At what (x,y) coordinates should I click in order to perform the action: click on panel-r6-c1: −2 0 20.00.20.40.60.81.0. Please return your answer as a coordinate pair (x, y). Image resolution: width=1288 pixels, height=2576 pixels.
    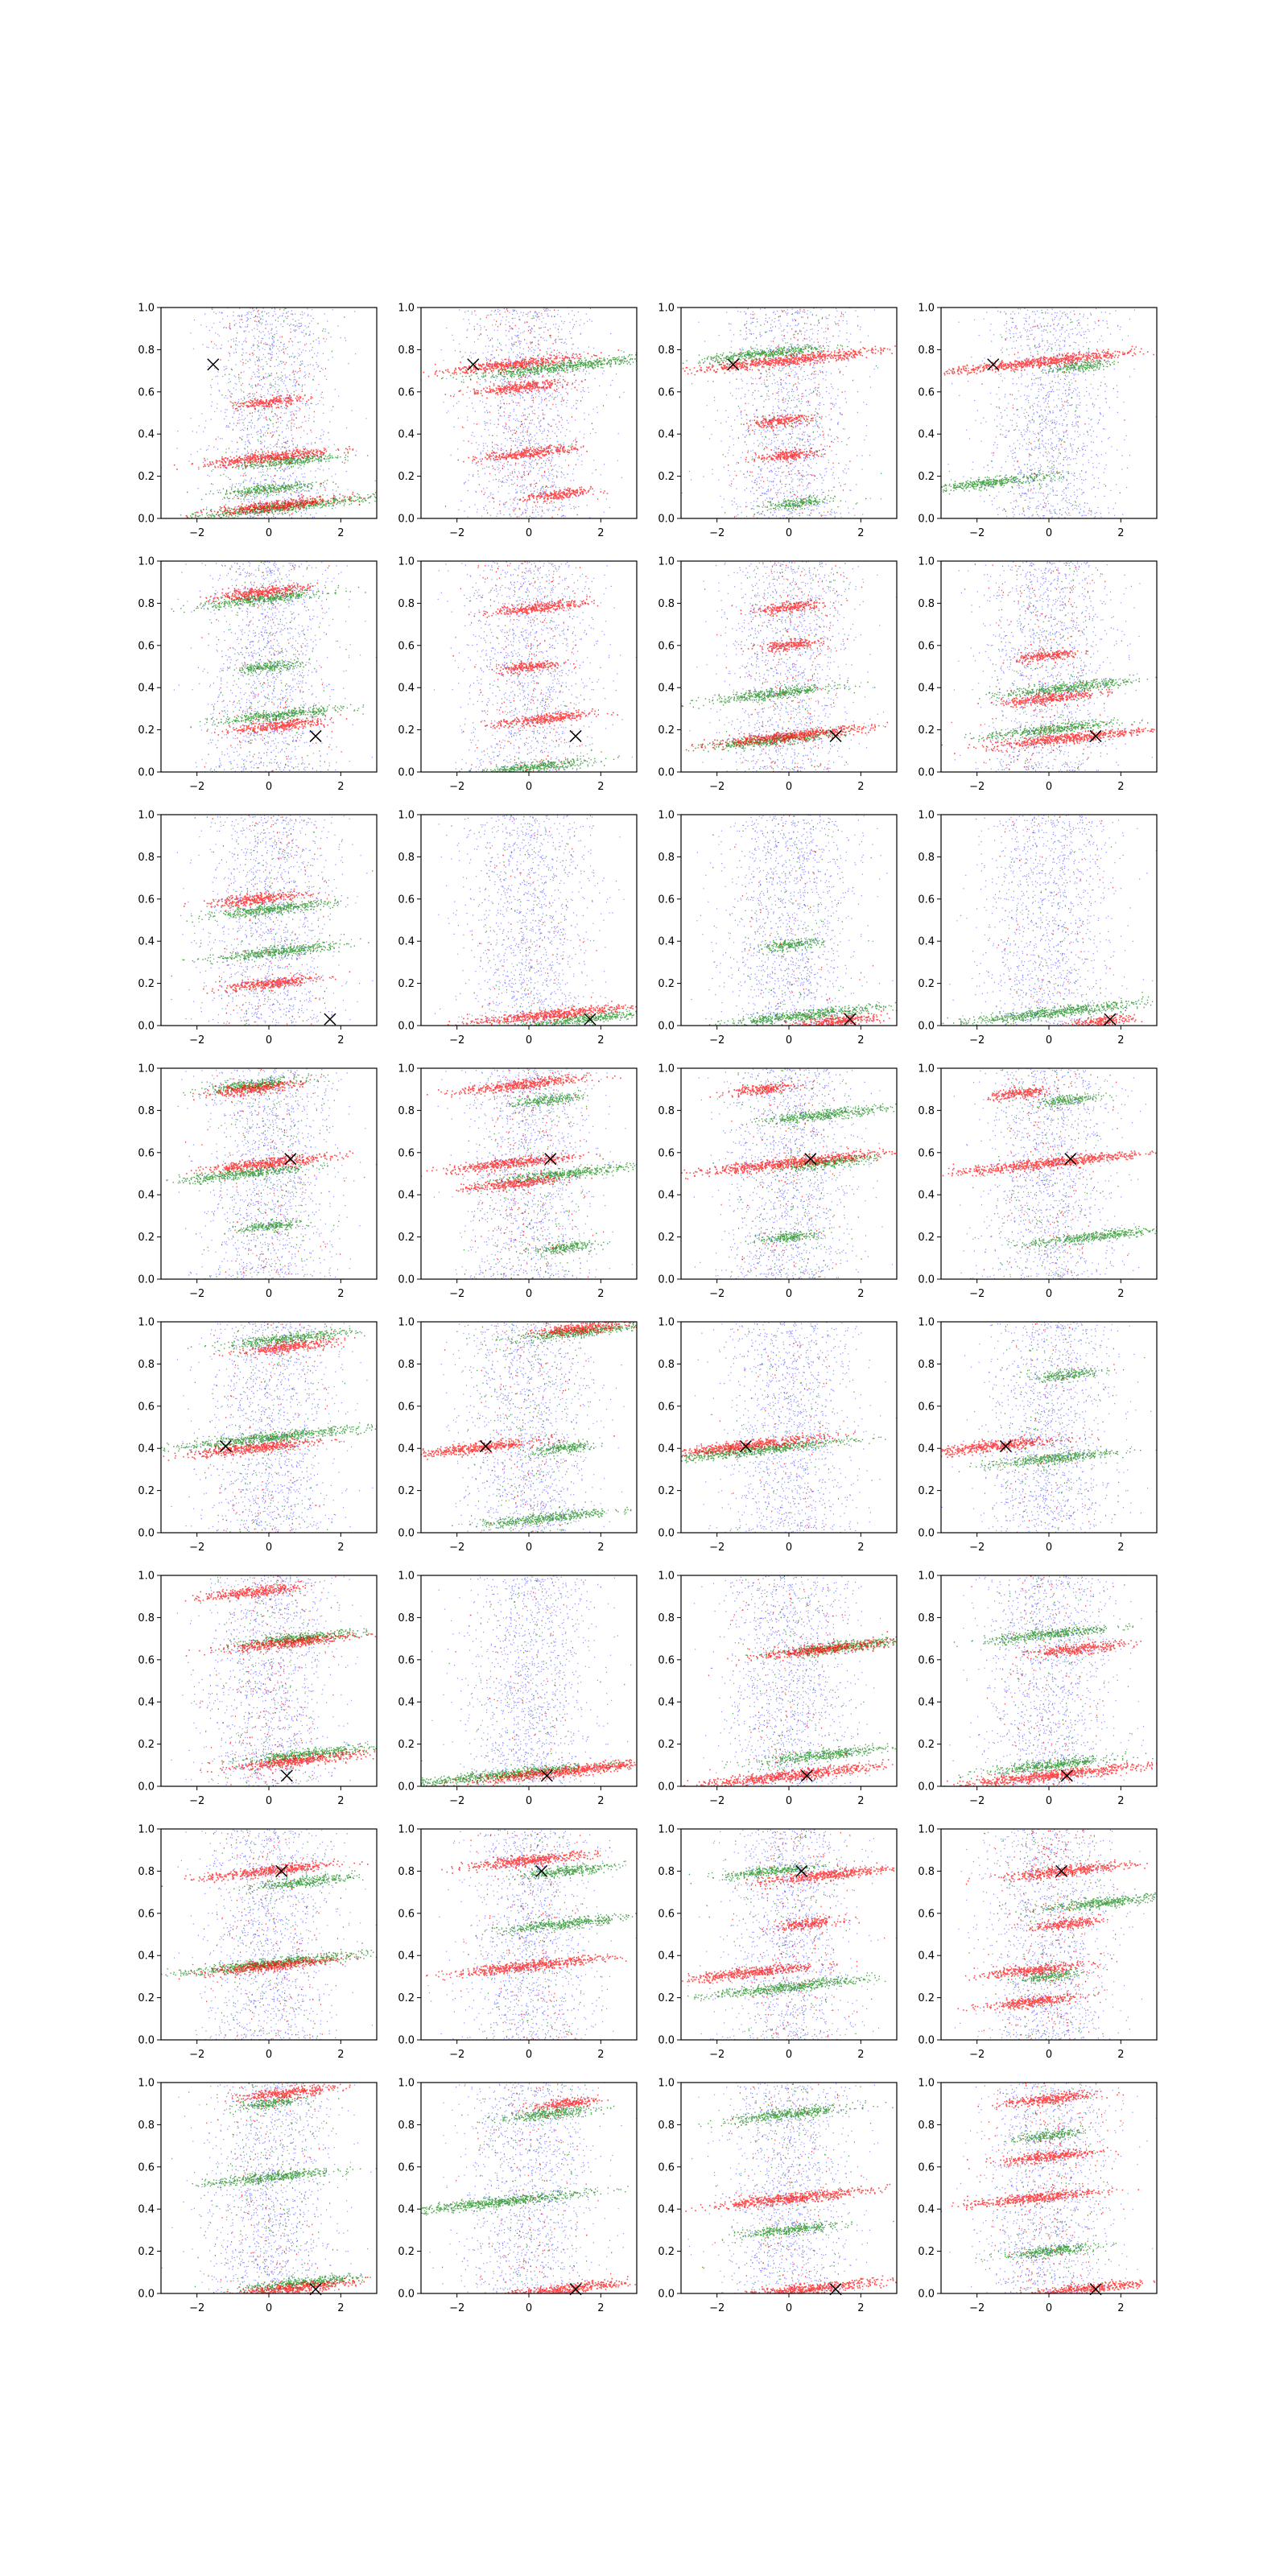
    Looking at the image, I should click on (280, 1689).